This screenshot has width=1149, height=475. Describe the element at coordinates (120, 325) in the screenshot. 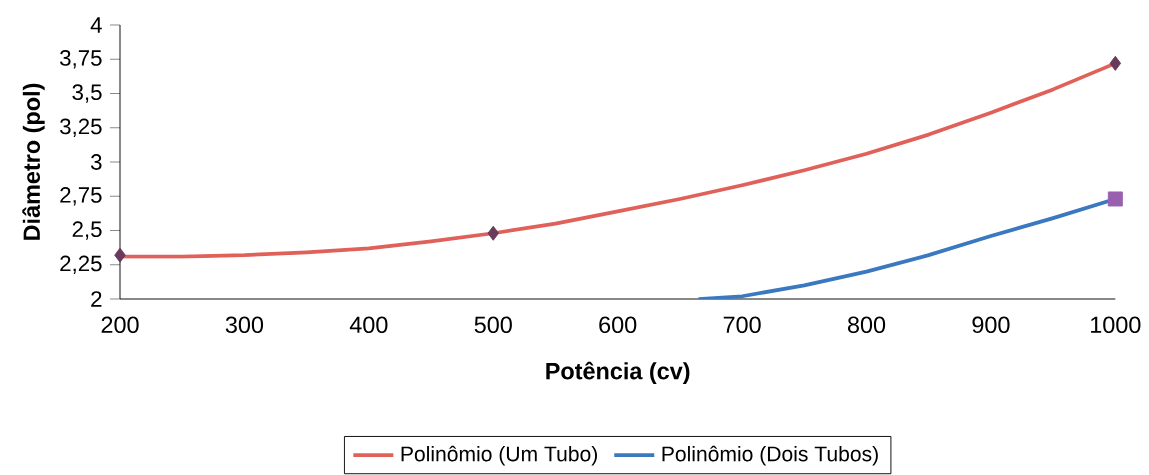

I see `x-tick-label: 200` at that location.